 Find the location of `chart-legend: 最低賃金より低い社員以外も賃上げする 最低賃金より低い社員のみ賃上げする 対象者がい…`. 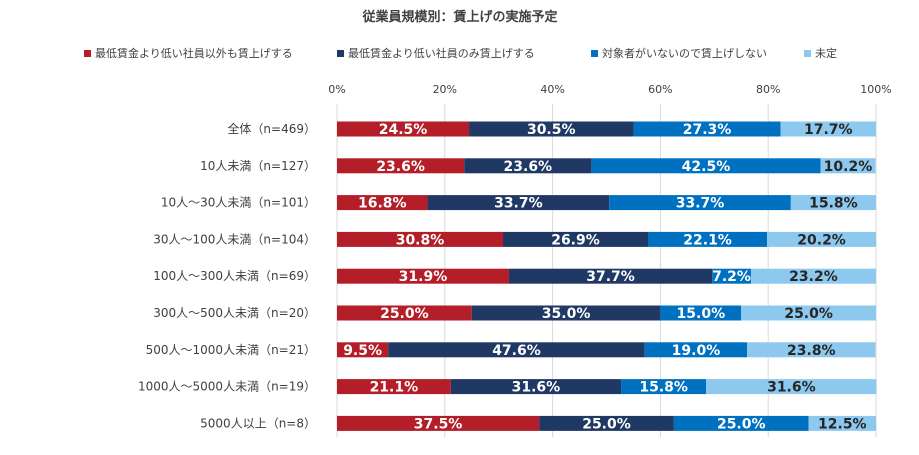

chart-legend: 最低賃金より低い社員以外も賃上げする 最低賃金より低い社員のみ賃上げする 対象者がい… is located at coordinates (460, 53).